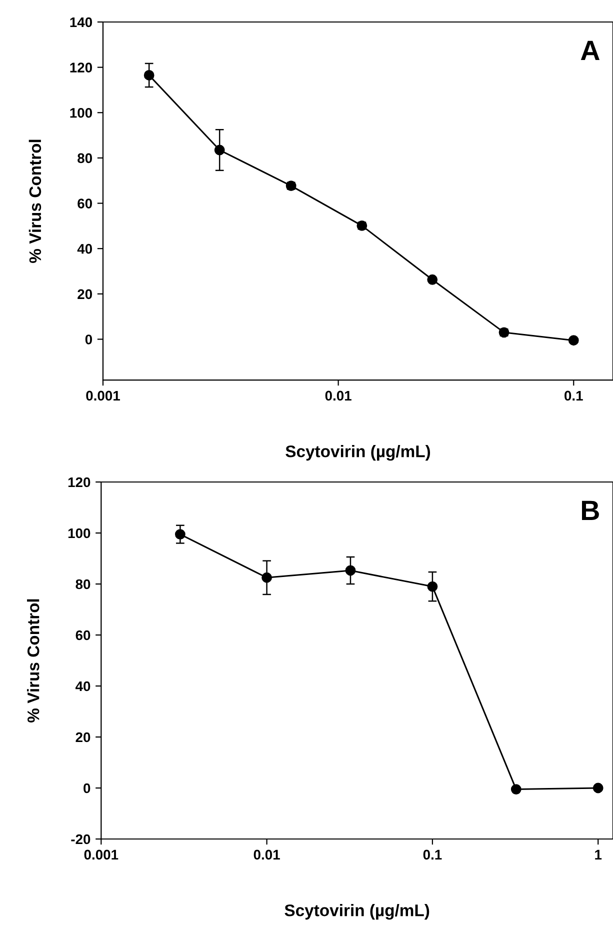  I want to click on y-tick-label: 140, so click(81, 22).